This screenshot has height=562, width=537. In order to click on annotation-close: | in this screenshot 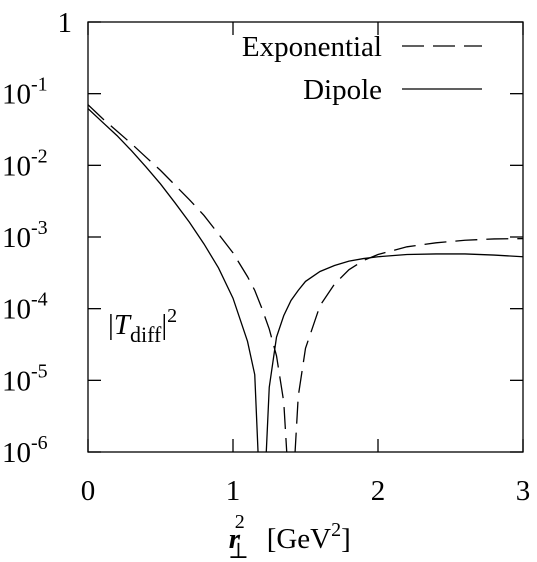, I will do `click(164, 325)`.